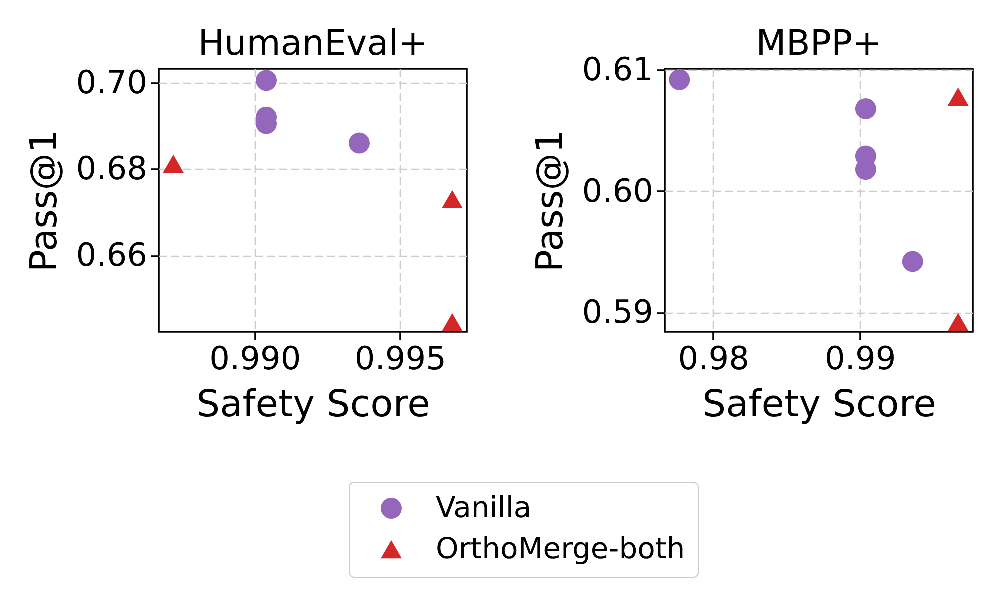 Image resolution: width=995 pixels, height=606 pixels. I want to click on x-tick-label: 0.995, so click(400, 359).